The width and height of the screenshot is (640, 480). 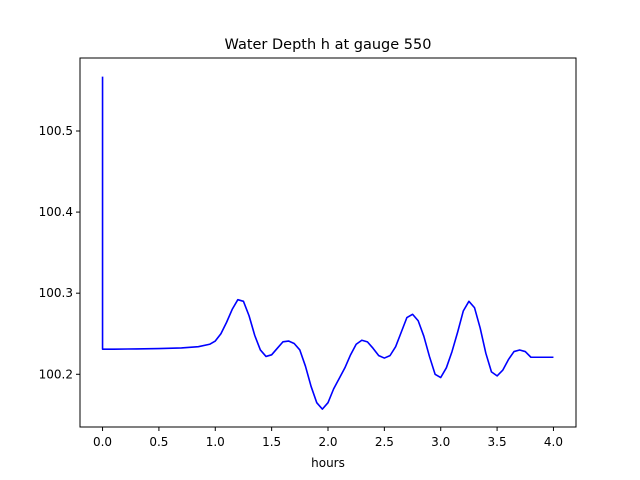 What do you see at coordinates (56, 131) in the screenshot?
I see `y-tick-label: 100.5` at bounding box center [56, 131].